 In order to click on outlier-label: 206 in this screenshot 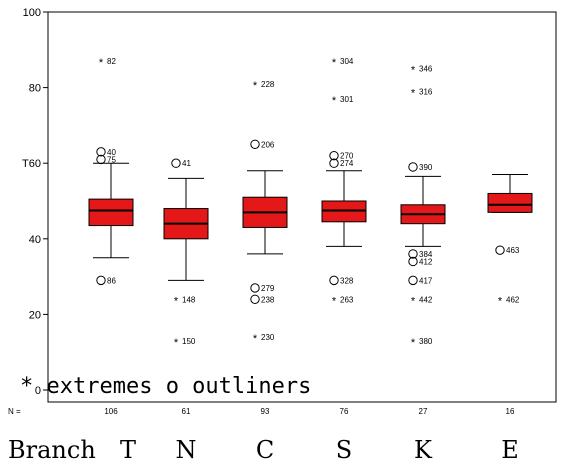, I will do `click(268, 144)`.